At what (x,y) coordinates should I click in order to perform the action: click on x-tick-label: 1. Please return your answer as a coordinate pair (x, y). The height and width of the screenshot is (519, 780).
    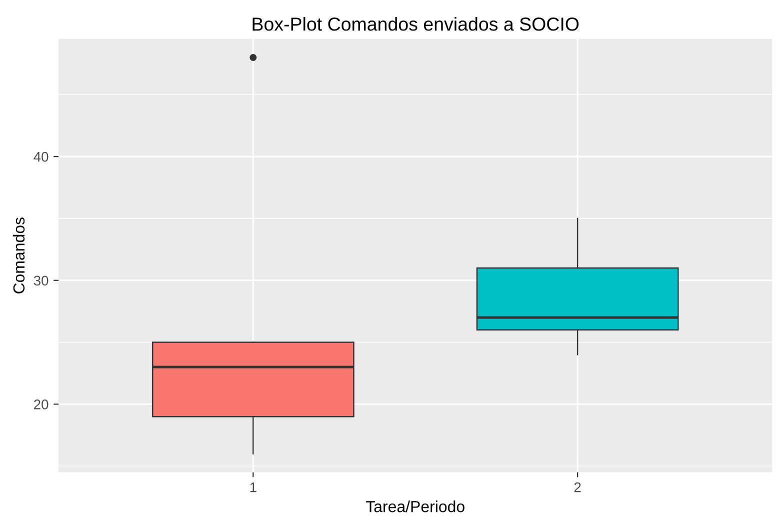
    Looking at the image, I should click on (253, 487).